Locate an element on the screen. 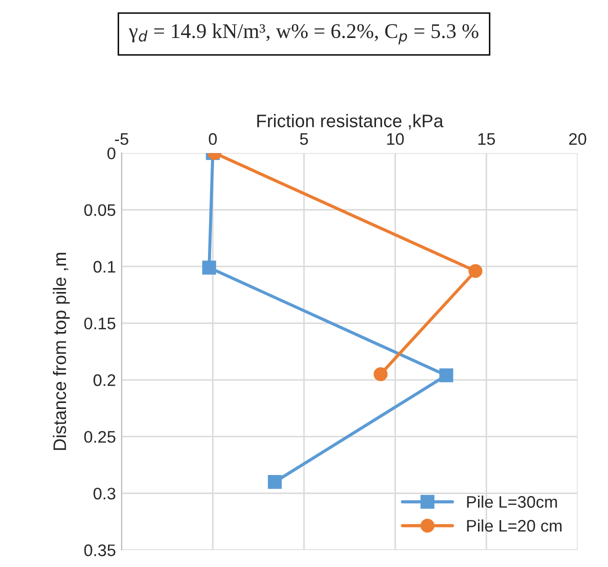  chart-title: γ$_{d}$ = 14.9 kN/m³, w% = 6.2%, C$_{p}$ = 5.3 % is located at coordinates (303, 34).